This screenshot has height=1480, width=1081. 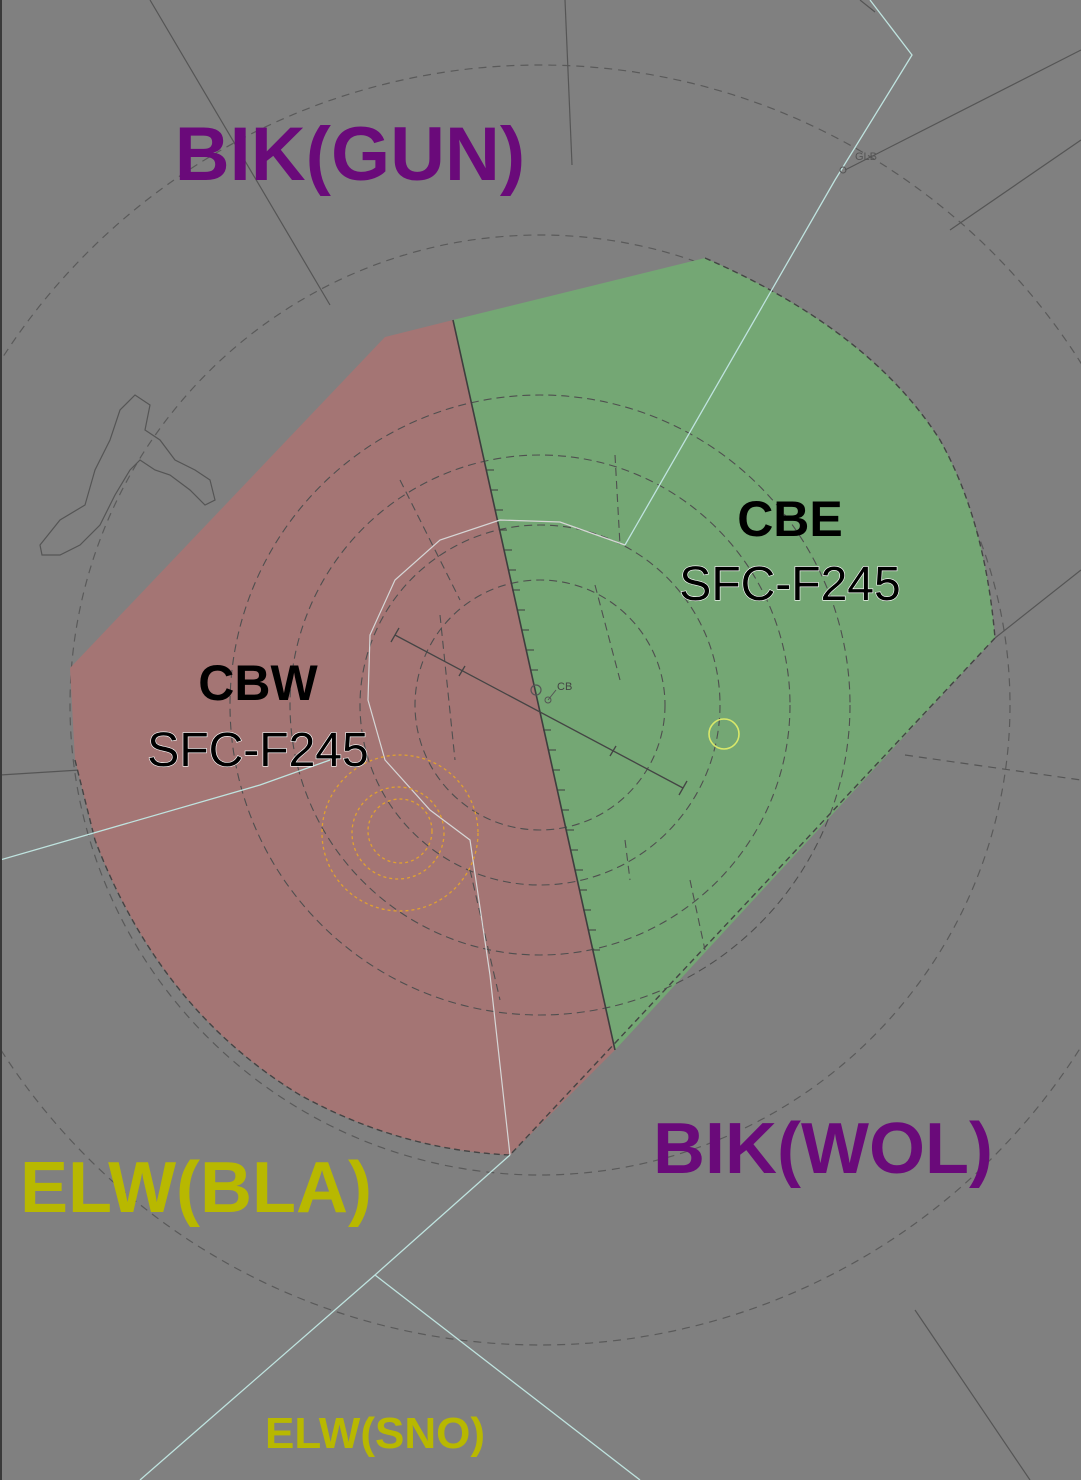 I want to click on navaid-cb-icon, so click(x=536, y=690).